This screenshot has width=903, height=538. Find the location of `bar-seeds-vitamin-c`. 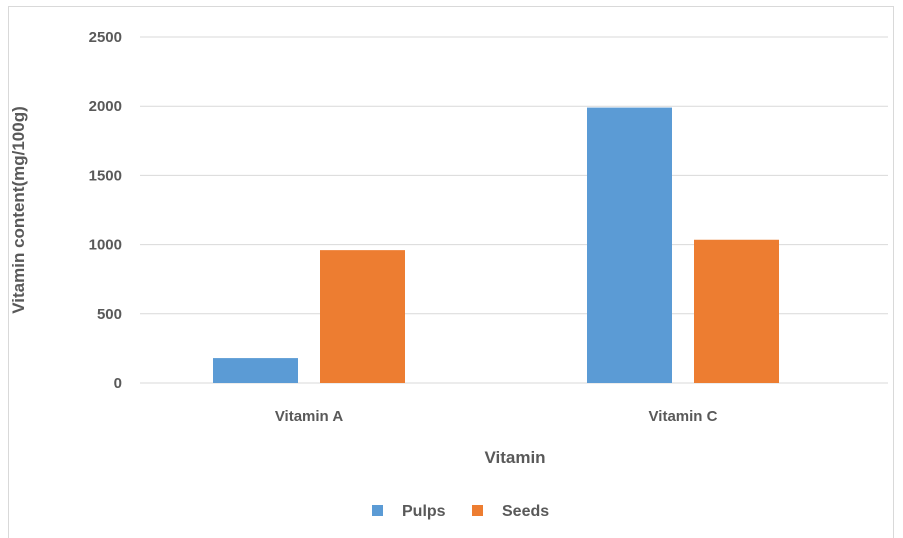

bar-seeds-vitamin-c is located at coordinates (736, 311).